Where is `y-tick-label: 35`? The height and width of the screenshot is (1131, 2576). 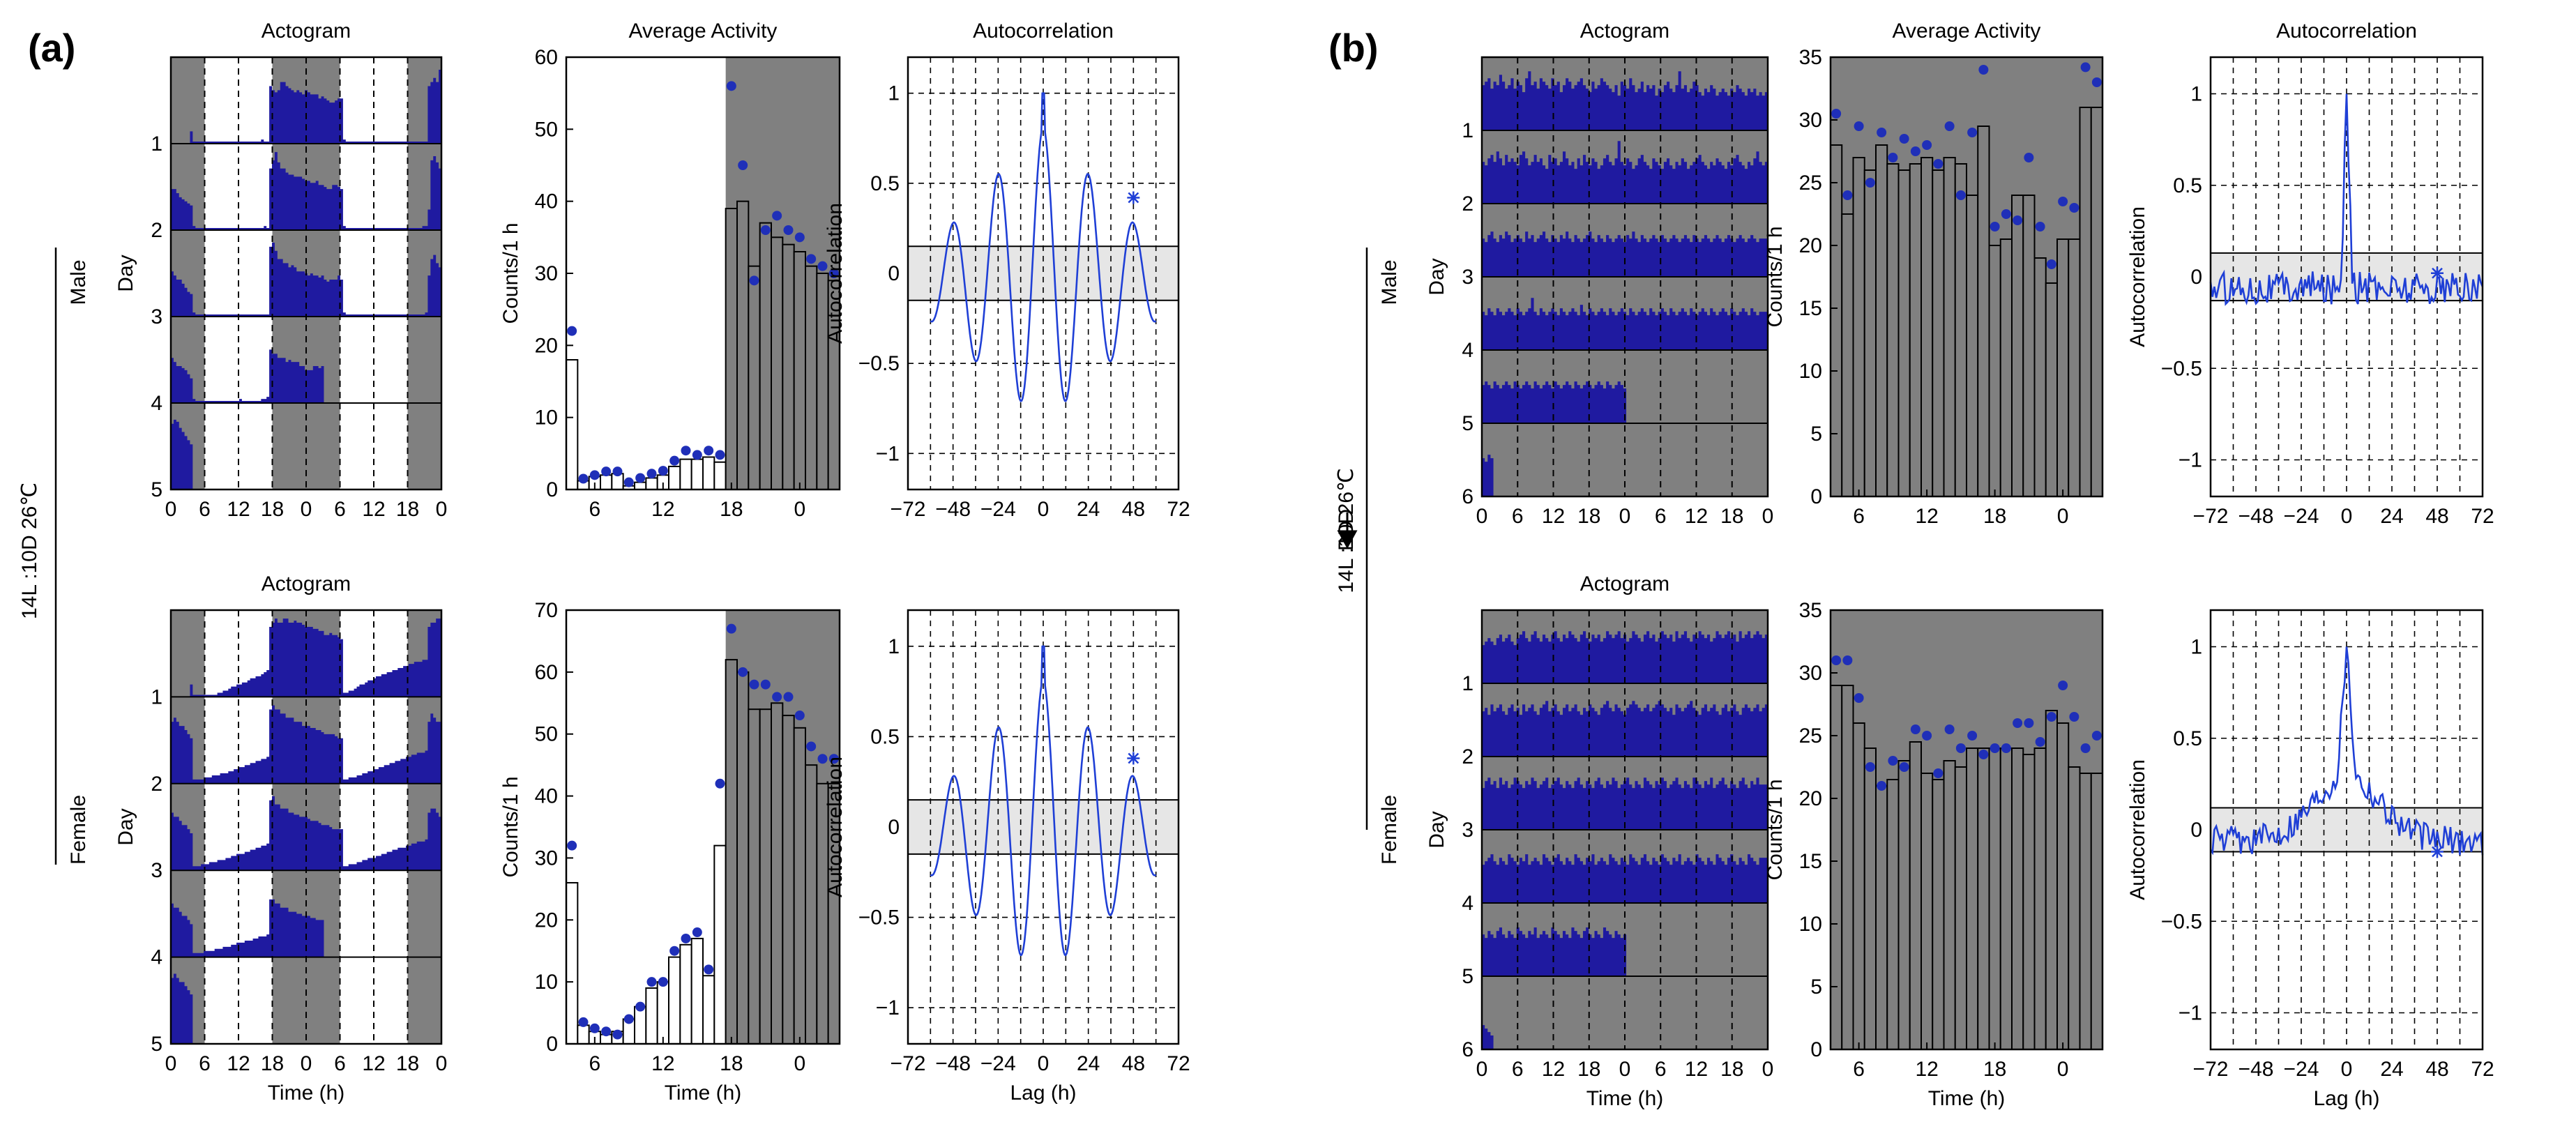 y-tick-label: 35 is located at coordinates (1810, 610).